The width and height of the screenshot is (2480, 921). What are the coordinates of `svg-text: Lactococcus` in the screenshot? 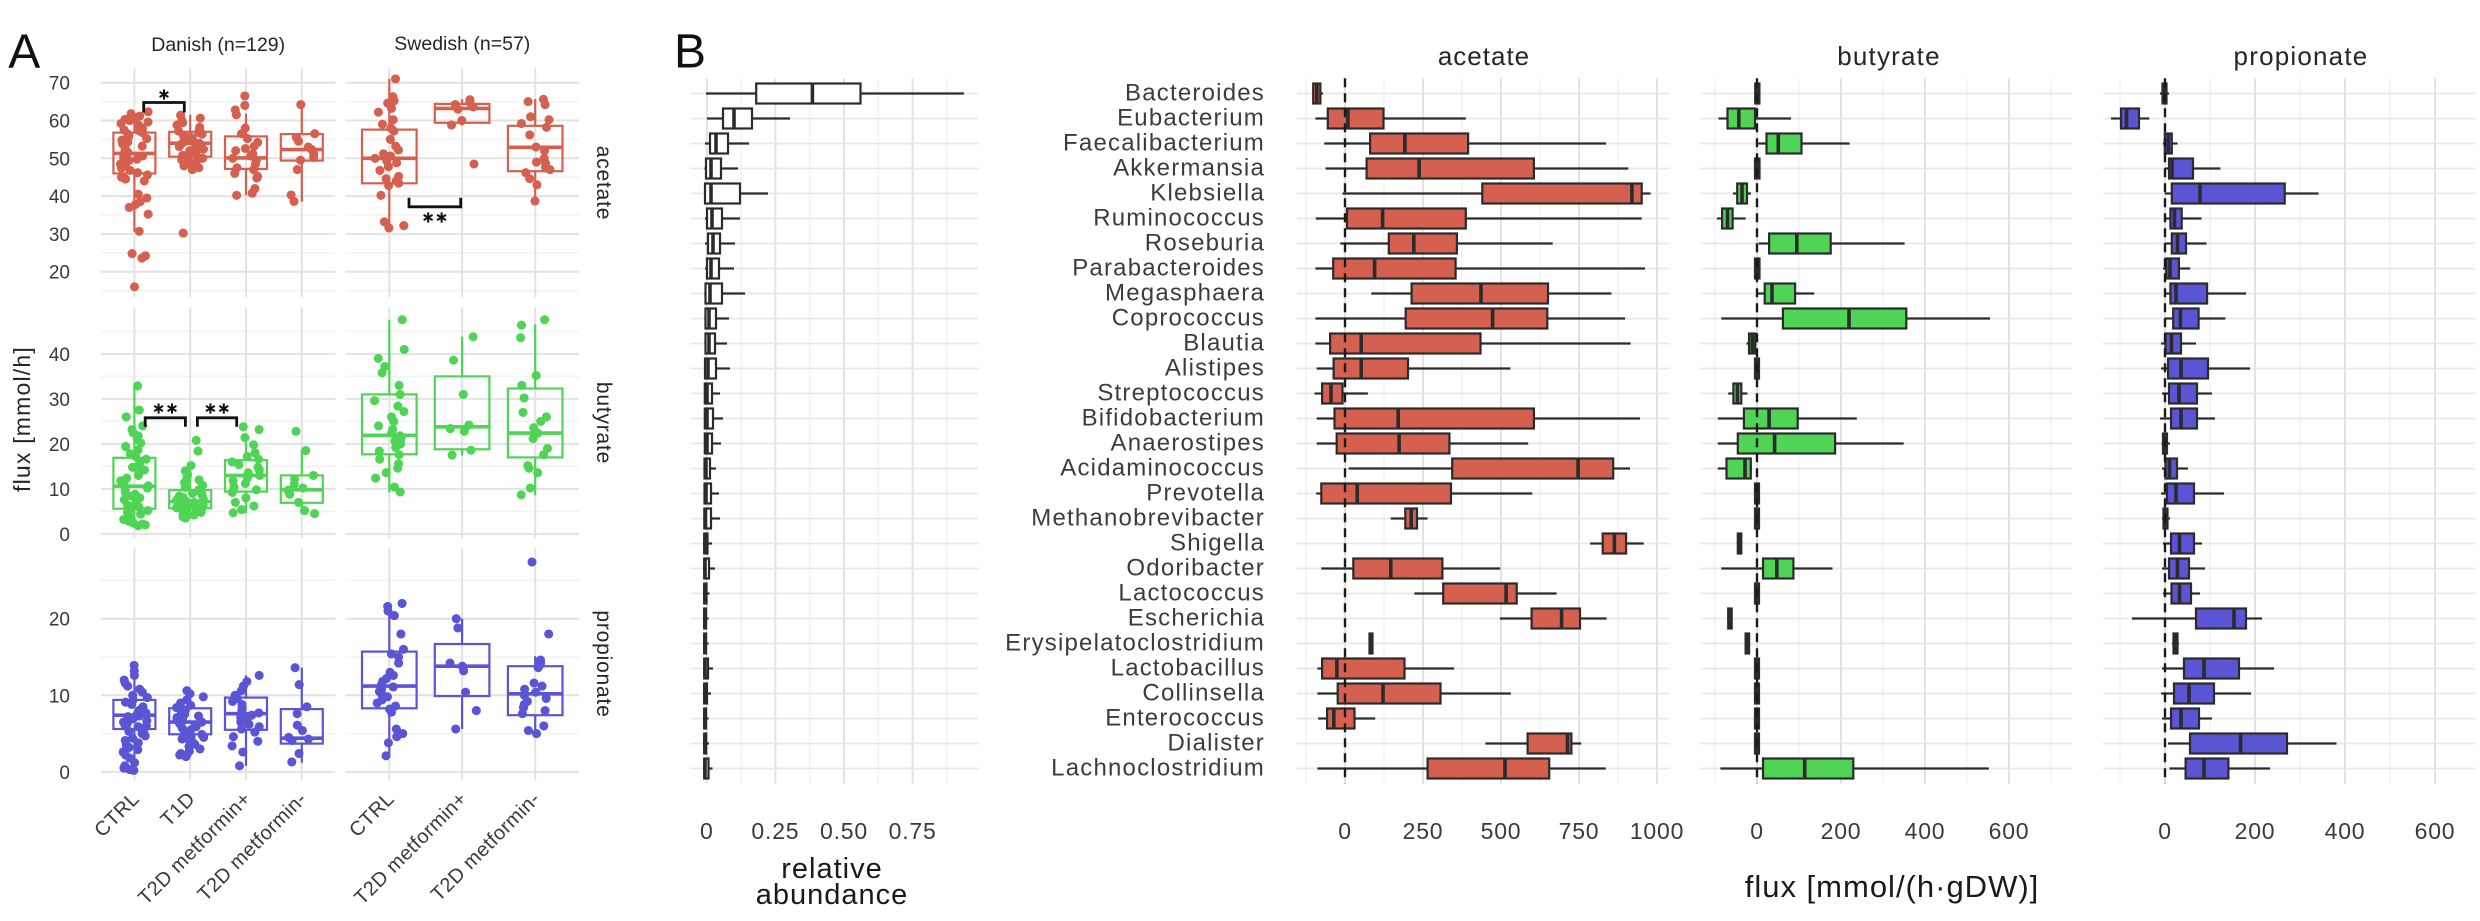 It's located at (1191, 593).